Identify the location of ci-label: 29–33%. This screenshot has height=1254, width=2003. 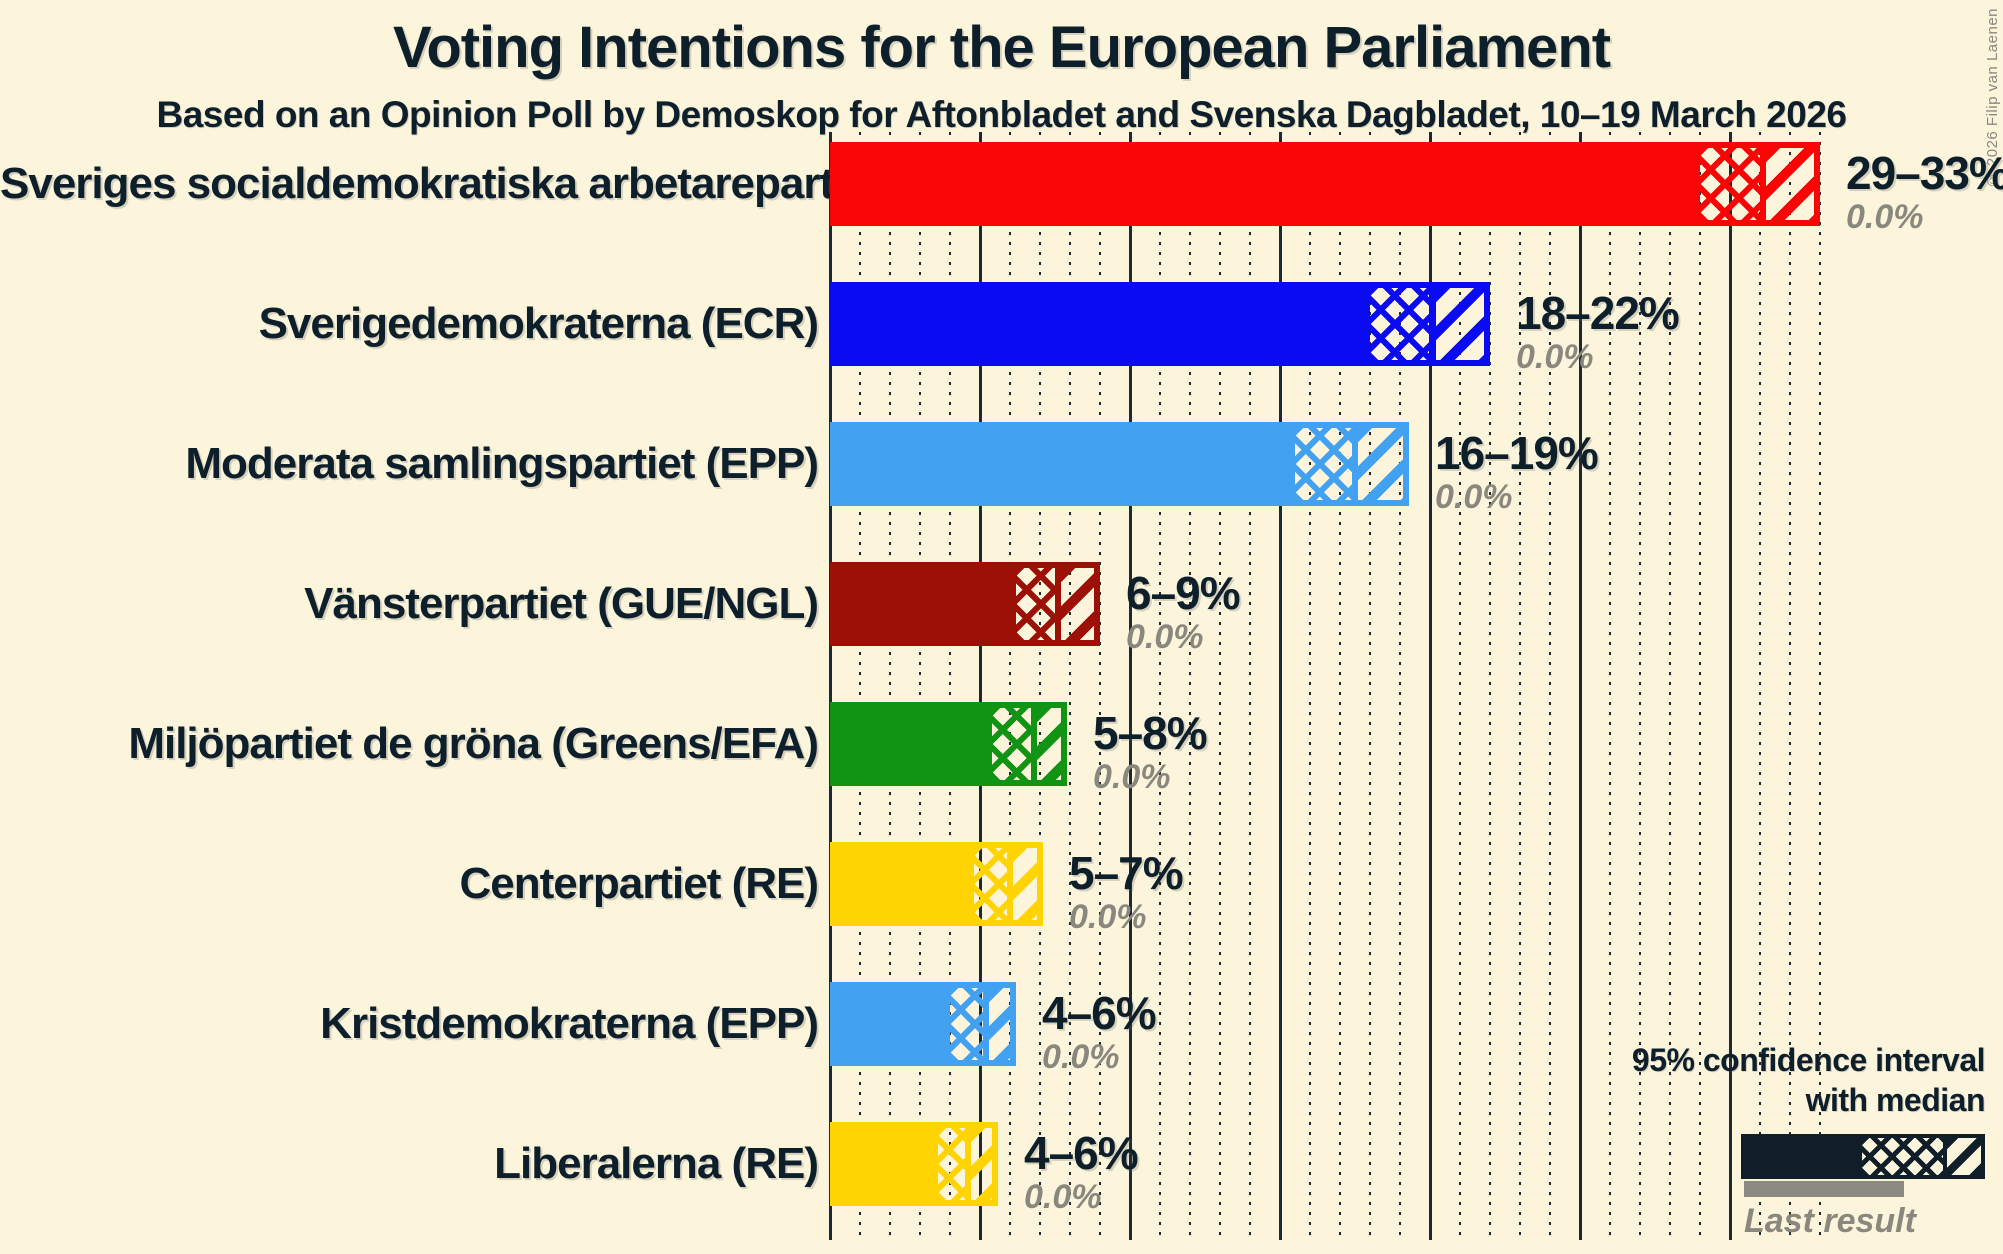
(1924, 173).